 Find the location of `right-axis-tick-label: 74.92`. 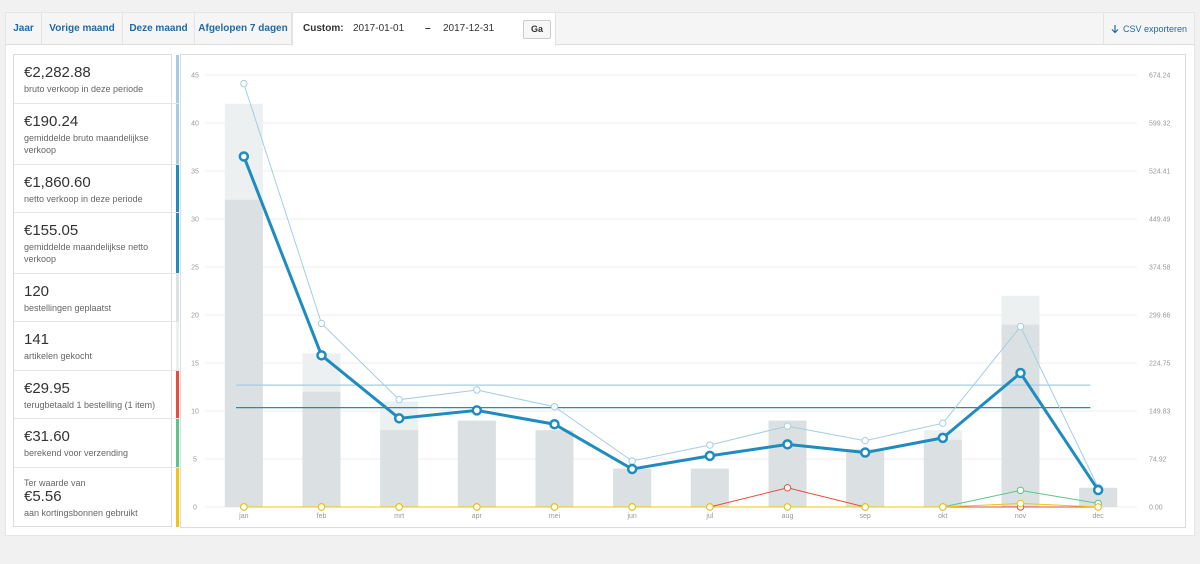

right-axis-tick-label: 74.92 is located at coordinates (1158, 460).